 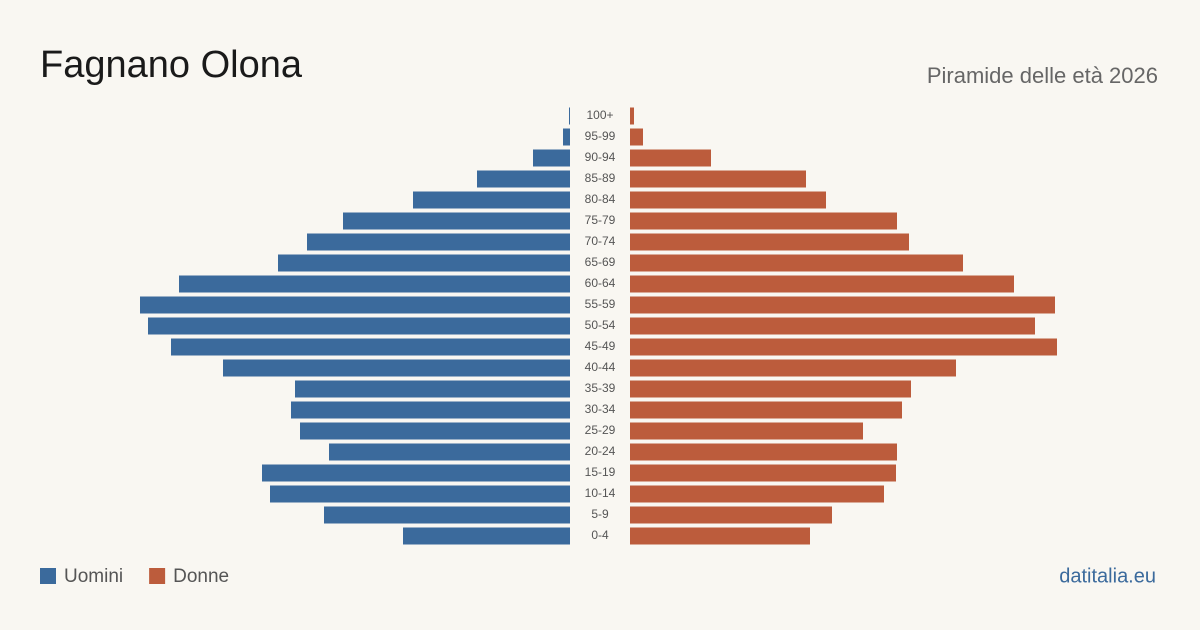 What do you see at coordinates (600, 304) in the screenshot?
I see `age-label: 55-59` at bounding box center [600, 304].